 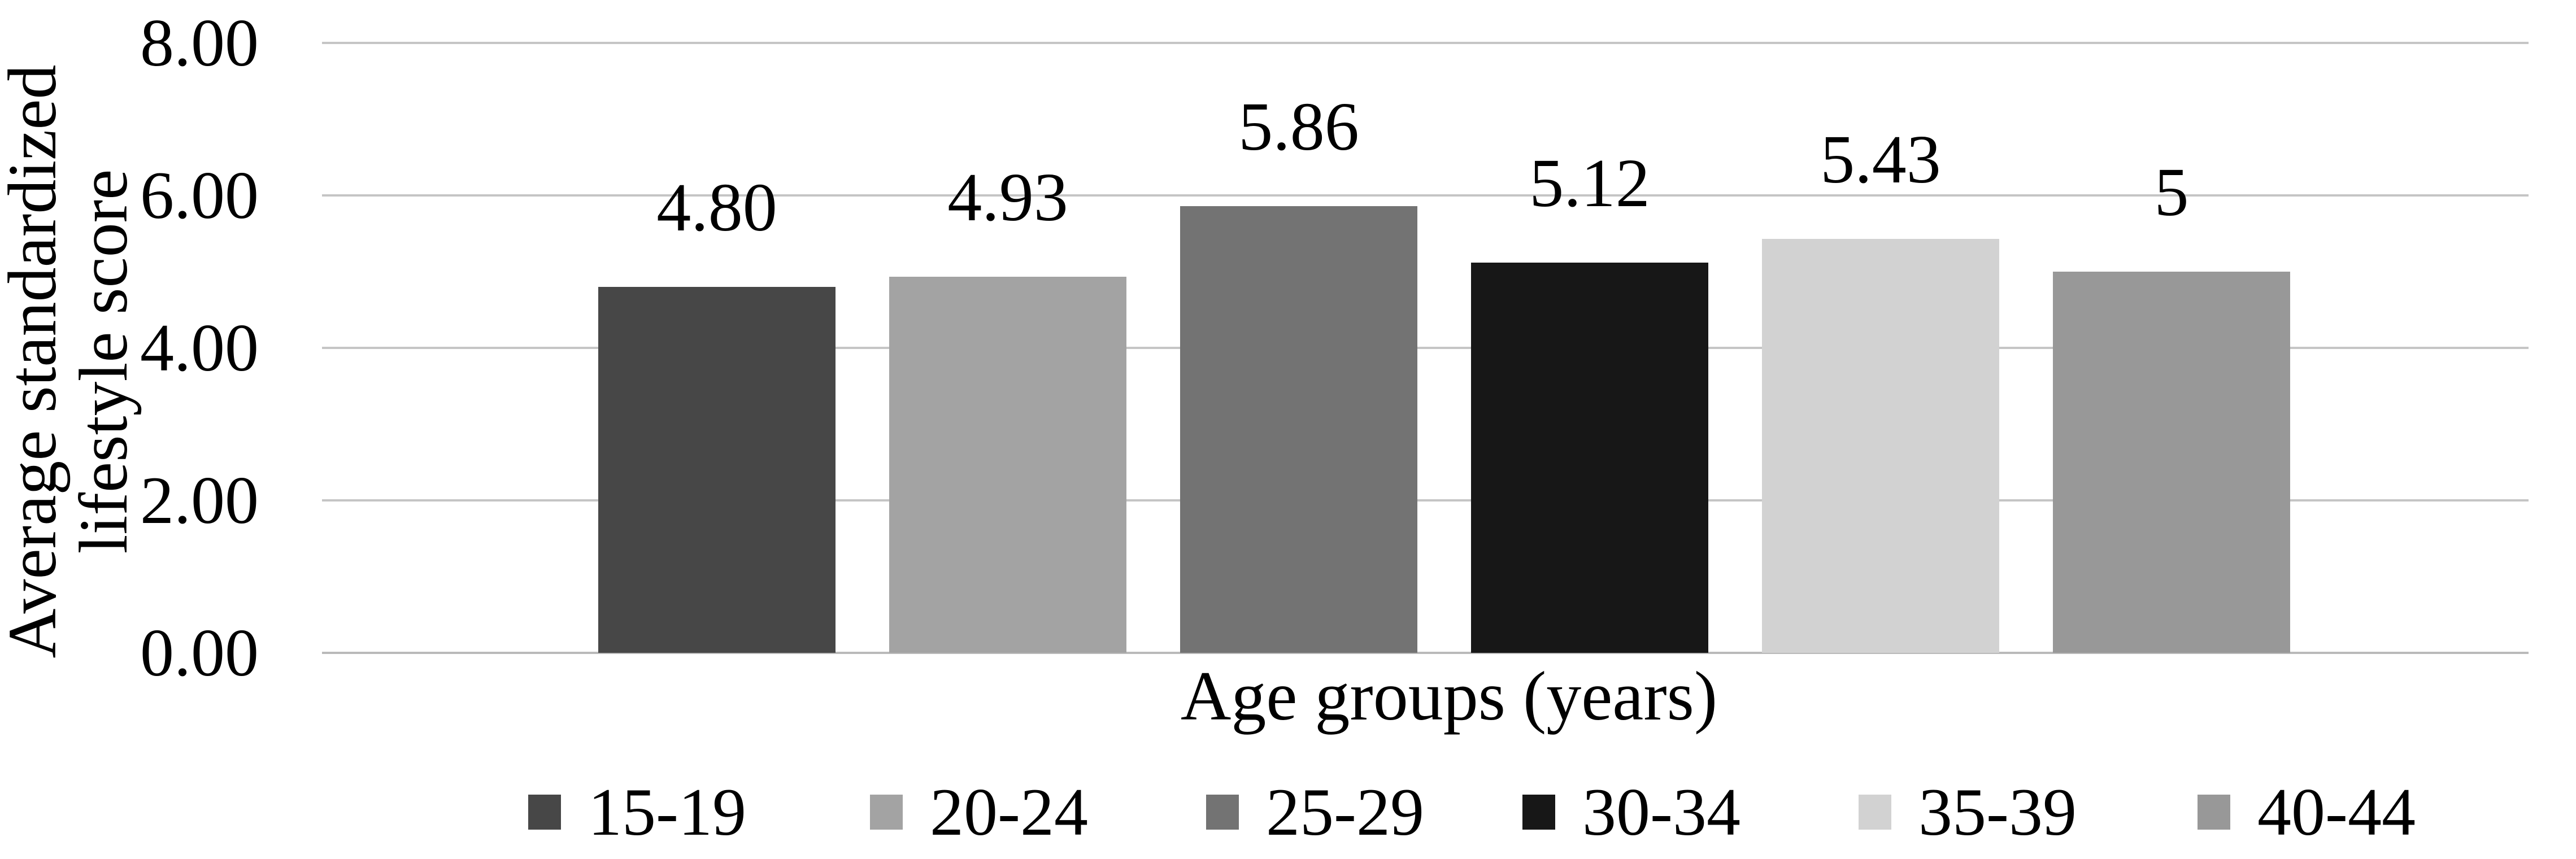 I want to click on gridline-y-4.00, so click(x=1425, y=348).